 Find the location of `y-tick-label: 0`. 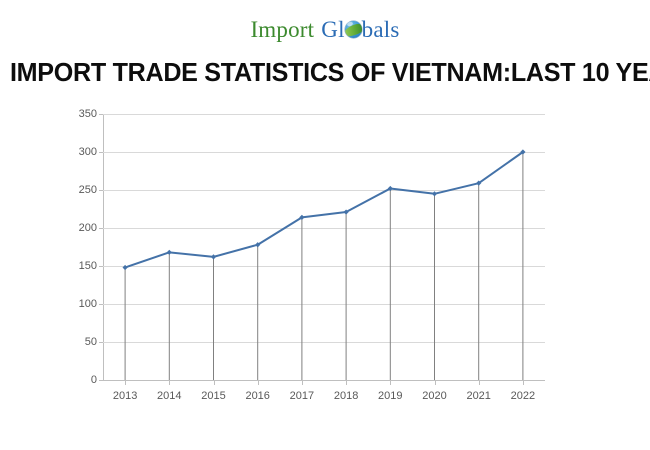

y-tick-label: 0 is located at coordinates (93, 380).